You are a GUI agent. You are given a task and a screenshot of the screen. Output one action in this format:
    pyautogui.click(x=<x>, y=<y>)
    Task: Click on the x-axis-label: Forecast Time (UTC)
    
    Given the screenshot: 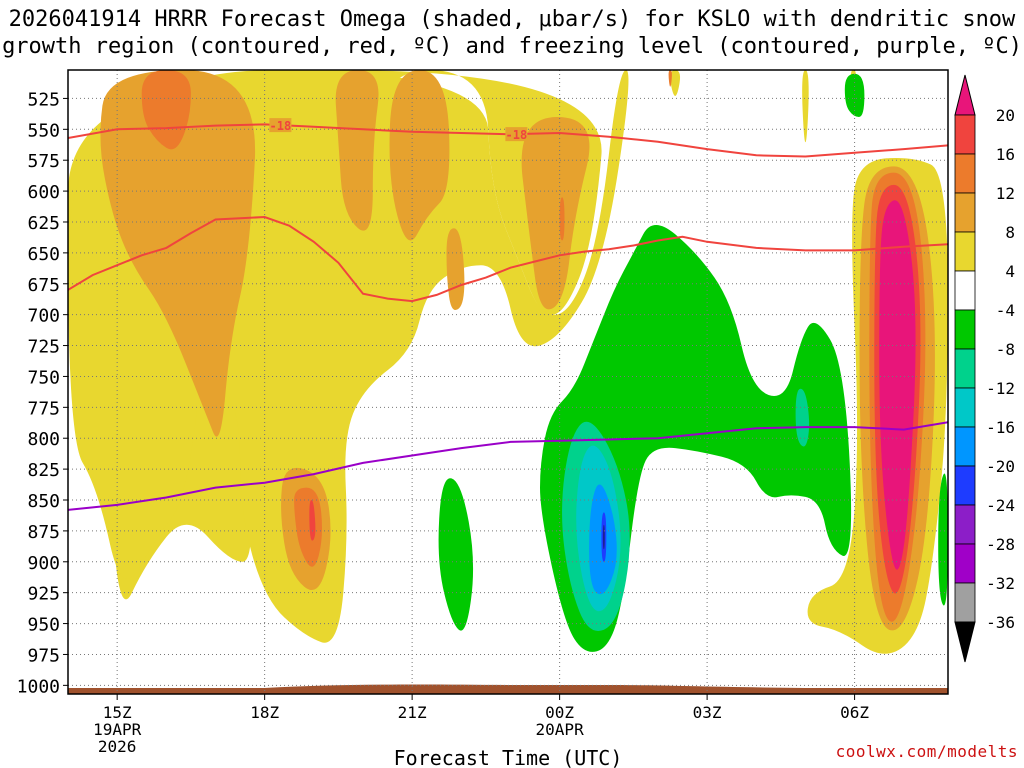 What is the action you would take?
    pyautogui.click(x=508, y=757)
    